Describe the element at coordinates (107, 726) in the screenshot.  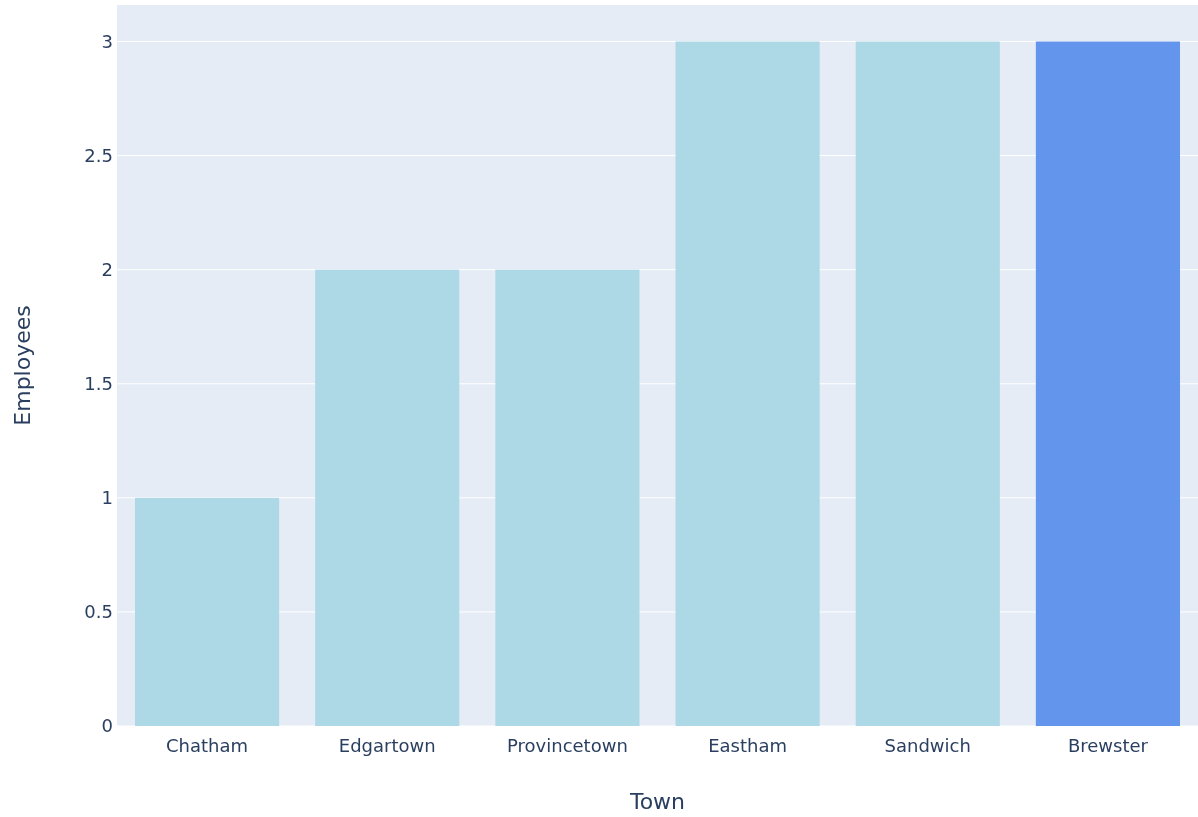
I see `y-tick-label: 0` at that location.